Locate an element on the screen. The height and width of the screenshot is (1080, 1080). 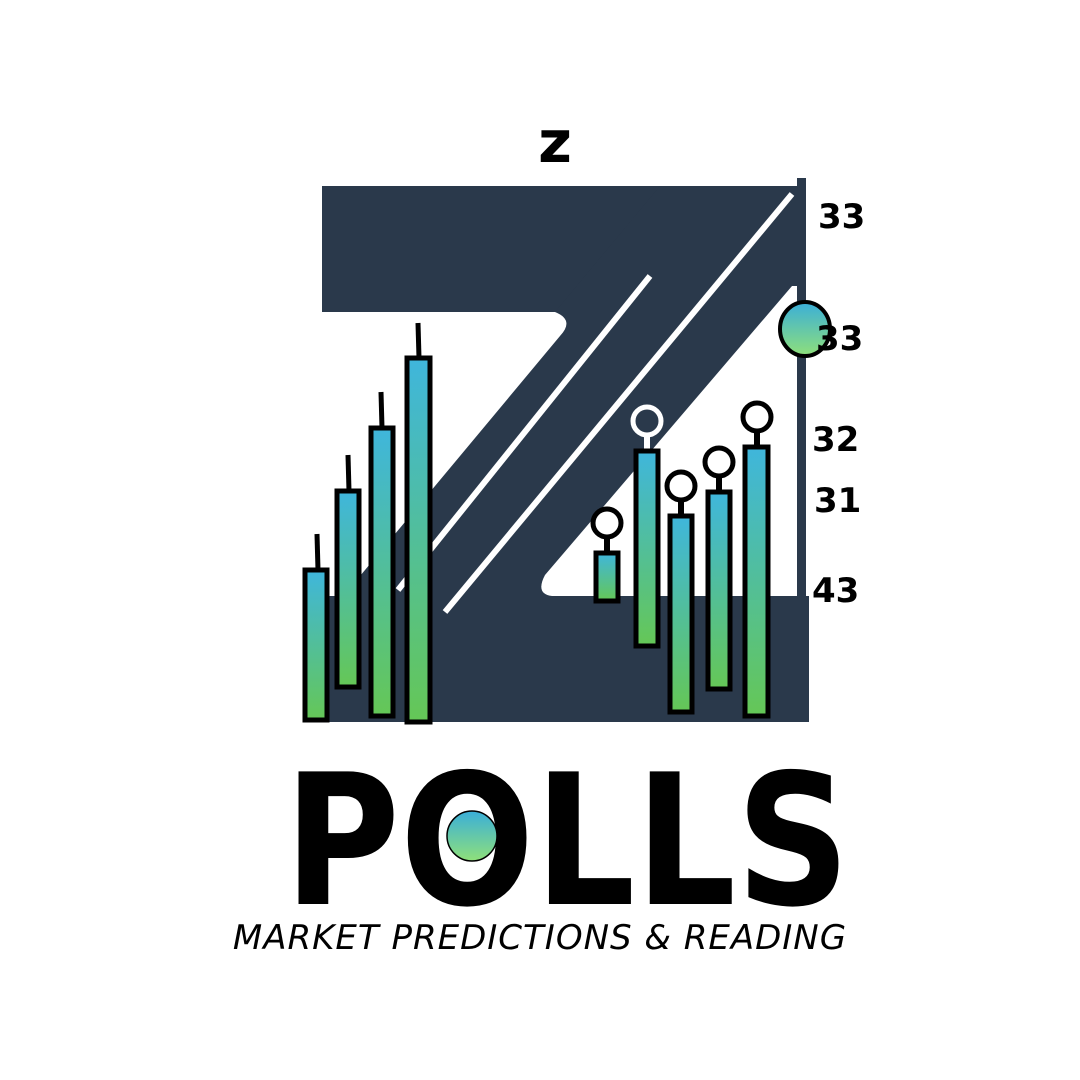
scale-label-4: 31 is located at coordinates (837, 501).